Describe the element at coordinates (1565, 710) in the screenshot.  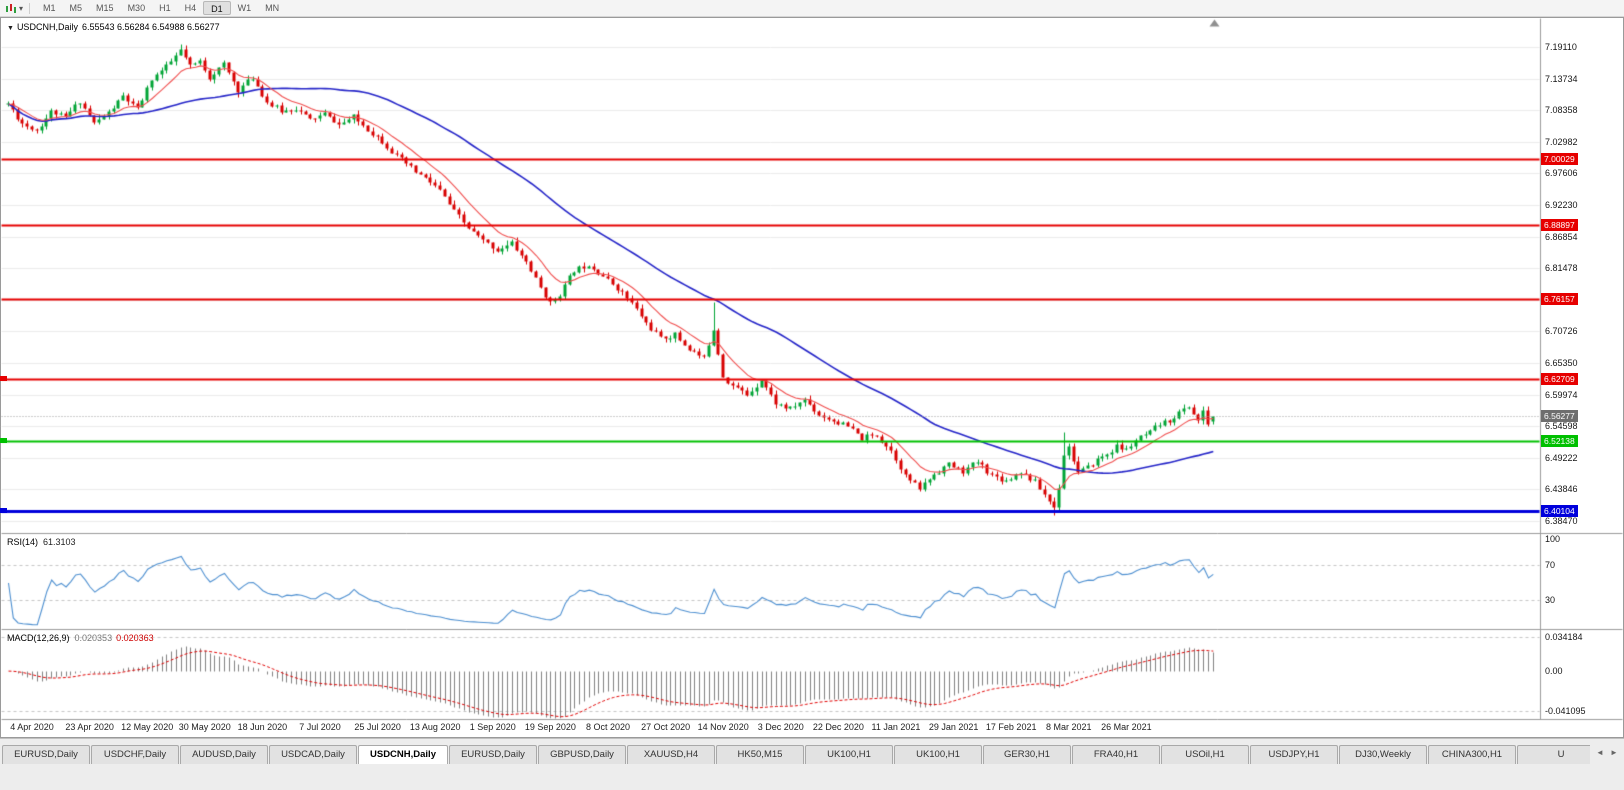
I see `macd-axis-label: -0.041095` at that location.